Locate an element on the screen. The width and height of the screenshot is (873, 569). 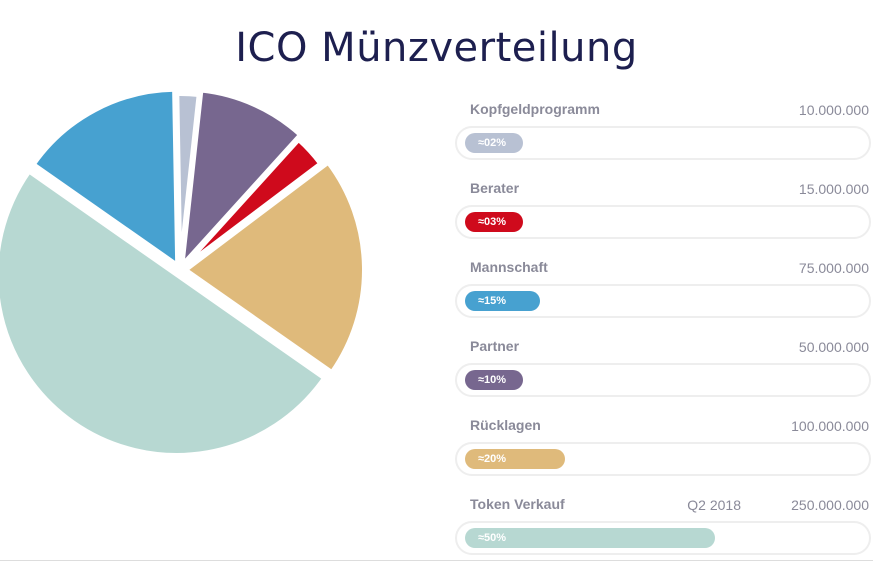
pie-slice-berater is located at coordinates (253, 202).